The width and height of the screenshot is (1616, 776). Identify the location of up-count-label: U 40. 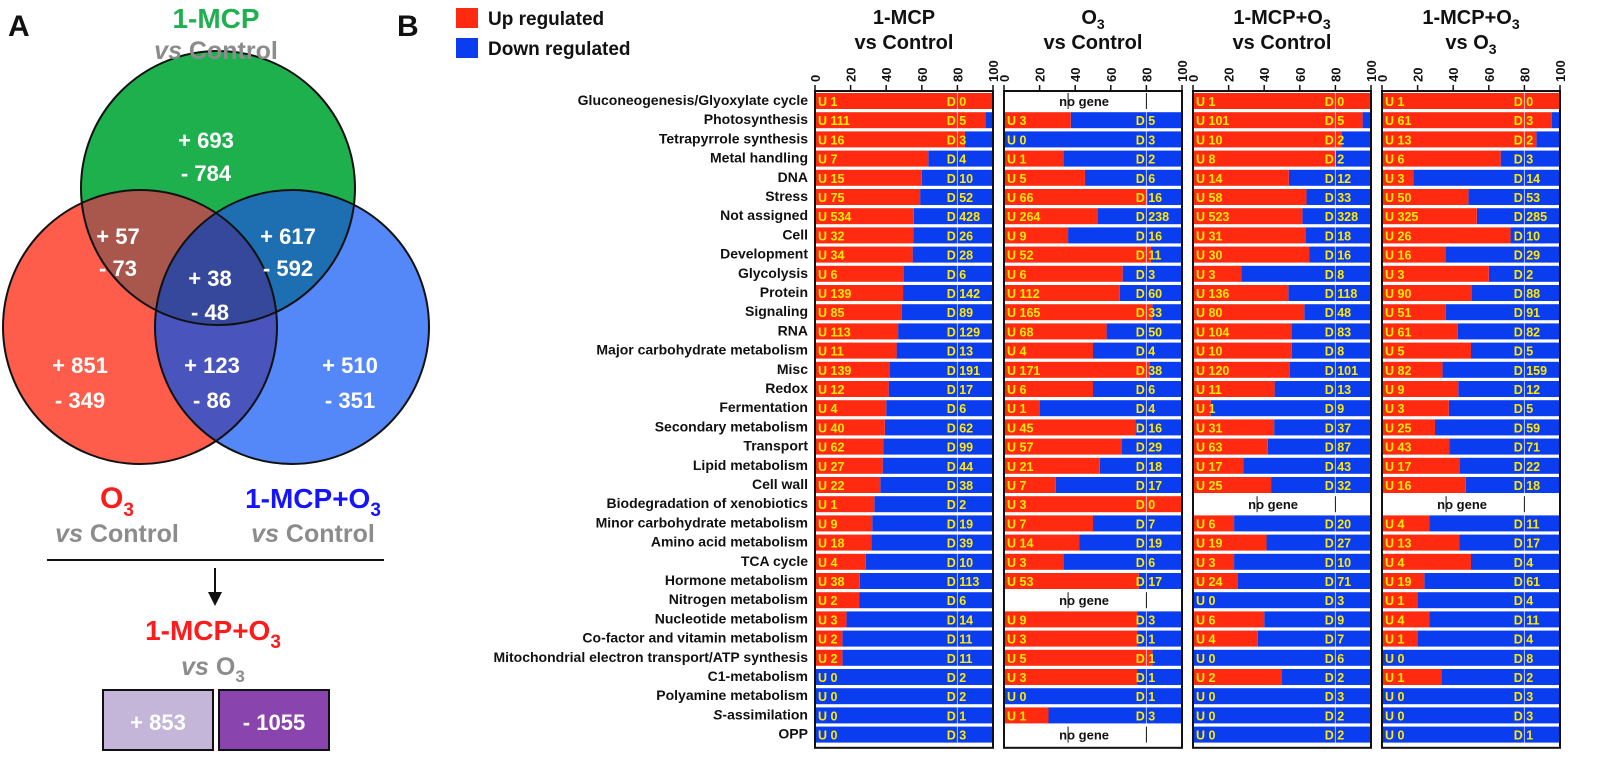
(831, 428).